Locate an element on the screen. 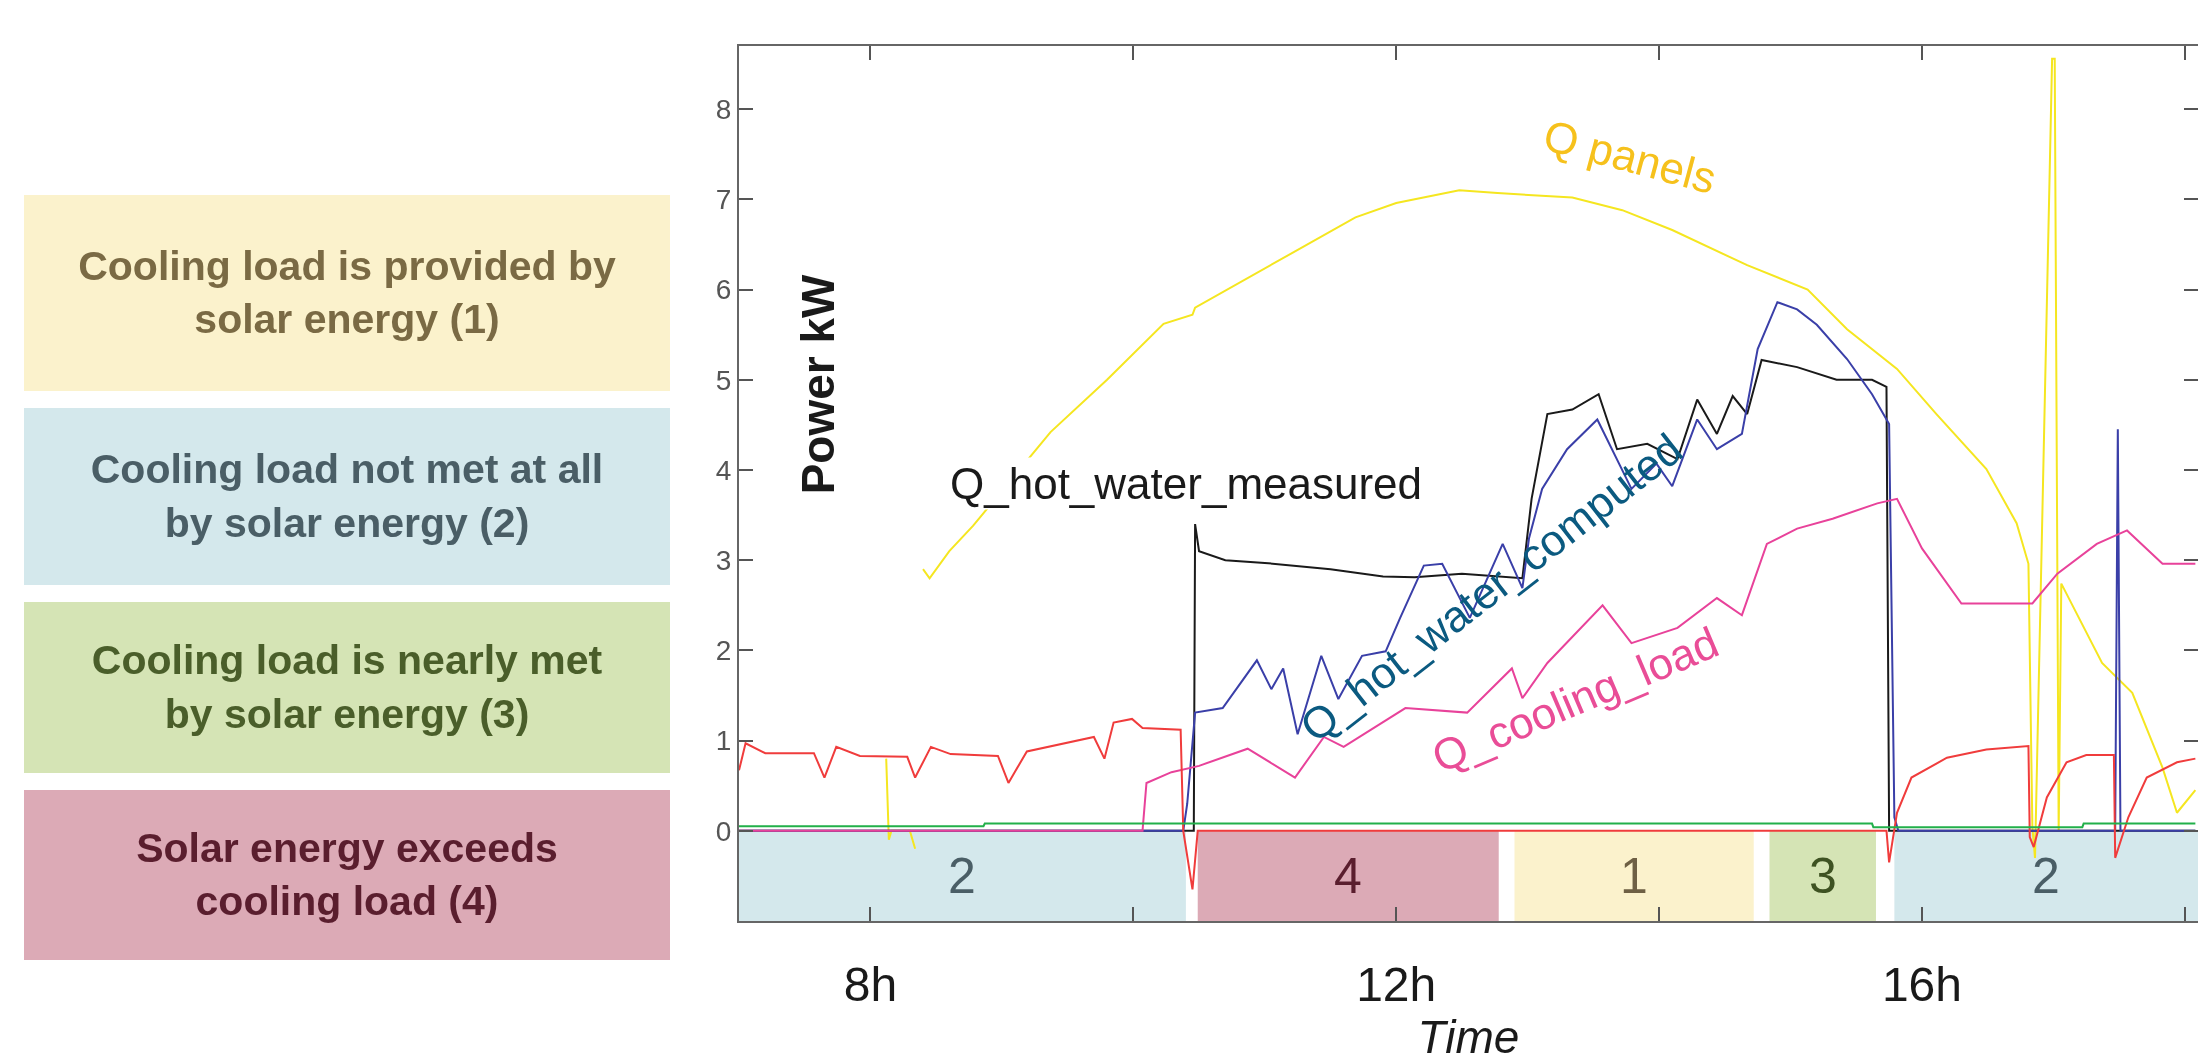 The height and width of the screenshot is (1064, 2198). y-tick-label: 1 is located at coordinates (723, 741).